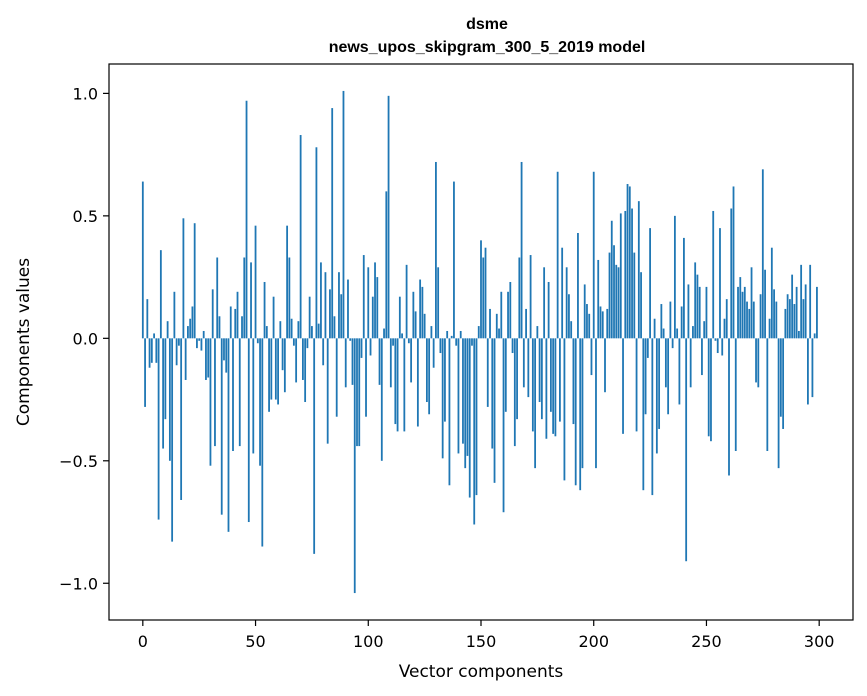 This screenshot has width=867, height=696. I want to click on x-axis-ticks: 0 50 100 150 200 250 300, so click(486, 635).